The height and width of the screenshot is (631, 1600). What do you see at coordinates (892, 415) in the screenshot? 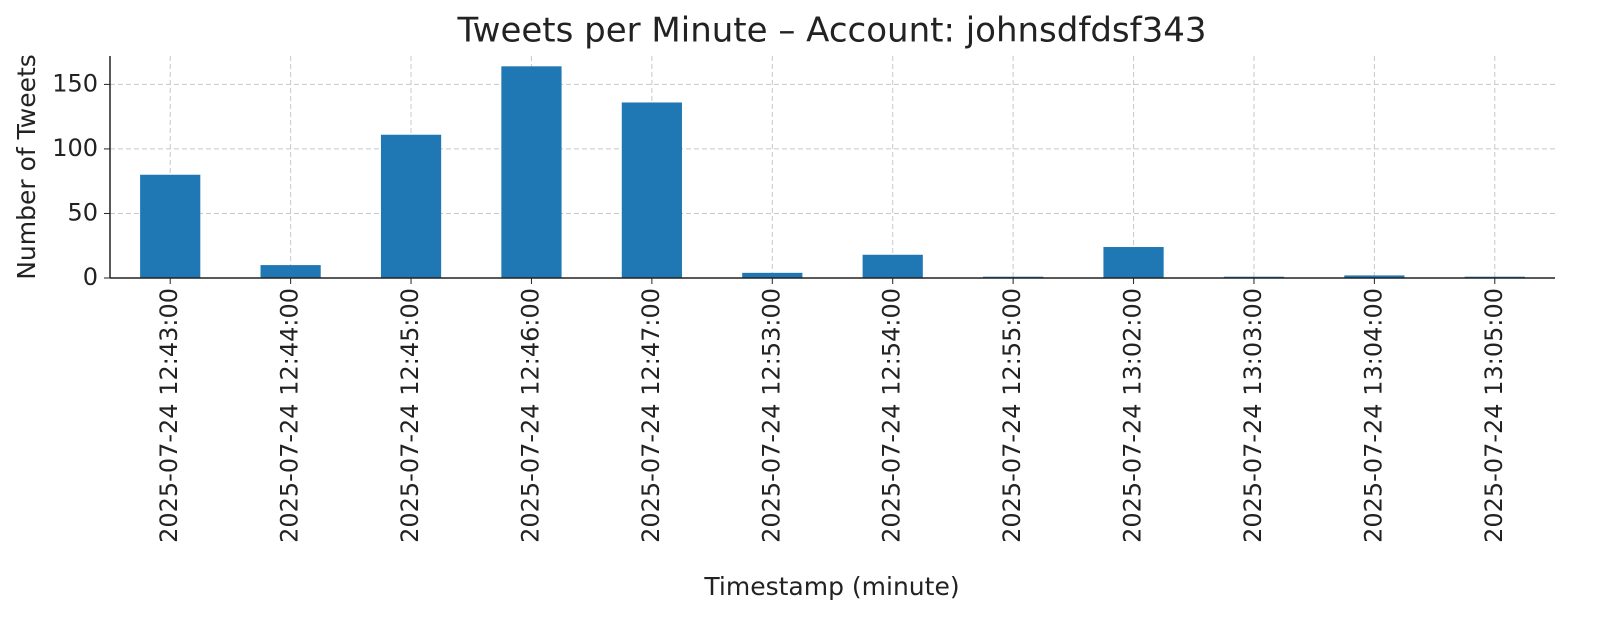
I see `x-tick-label: 2025-07-24 12:54:00` at bounding box center [892, 415].